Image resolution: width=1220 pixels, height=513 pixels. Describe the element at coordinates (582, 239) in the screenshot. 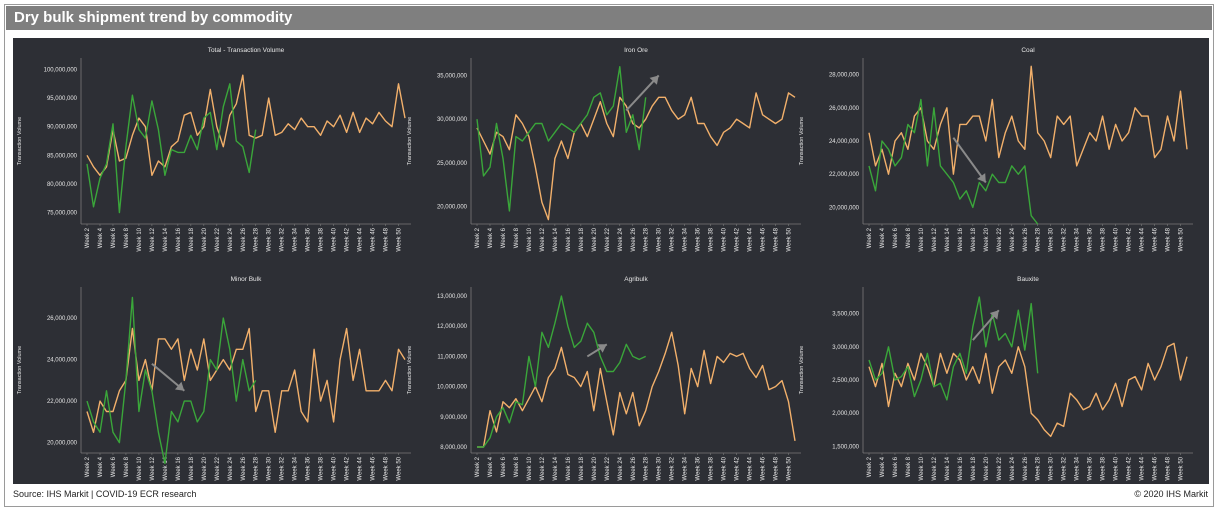

I see `x-tick-label: Week 18` at that location.